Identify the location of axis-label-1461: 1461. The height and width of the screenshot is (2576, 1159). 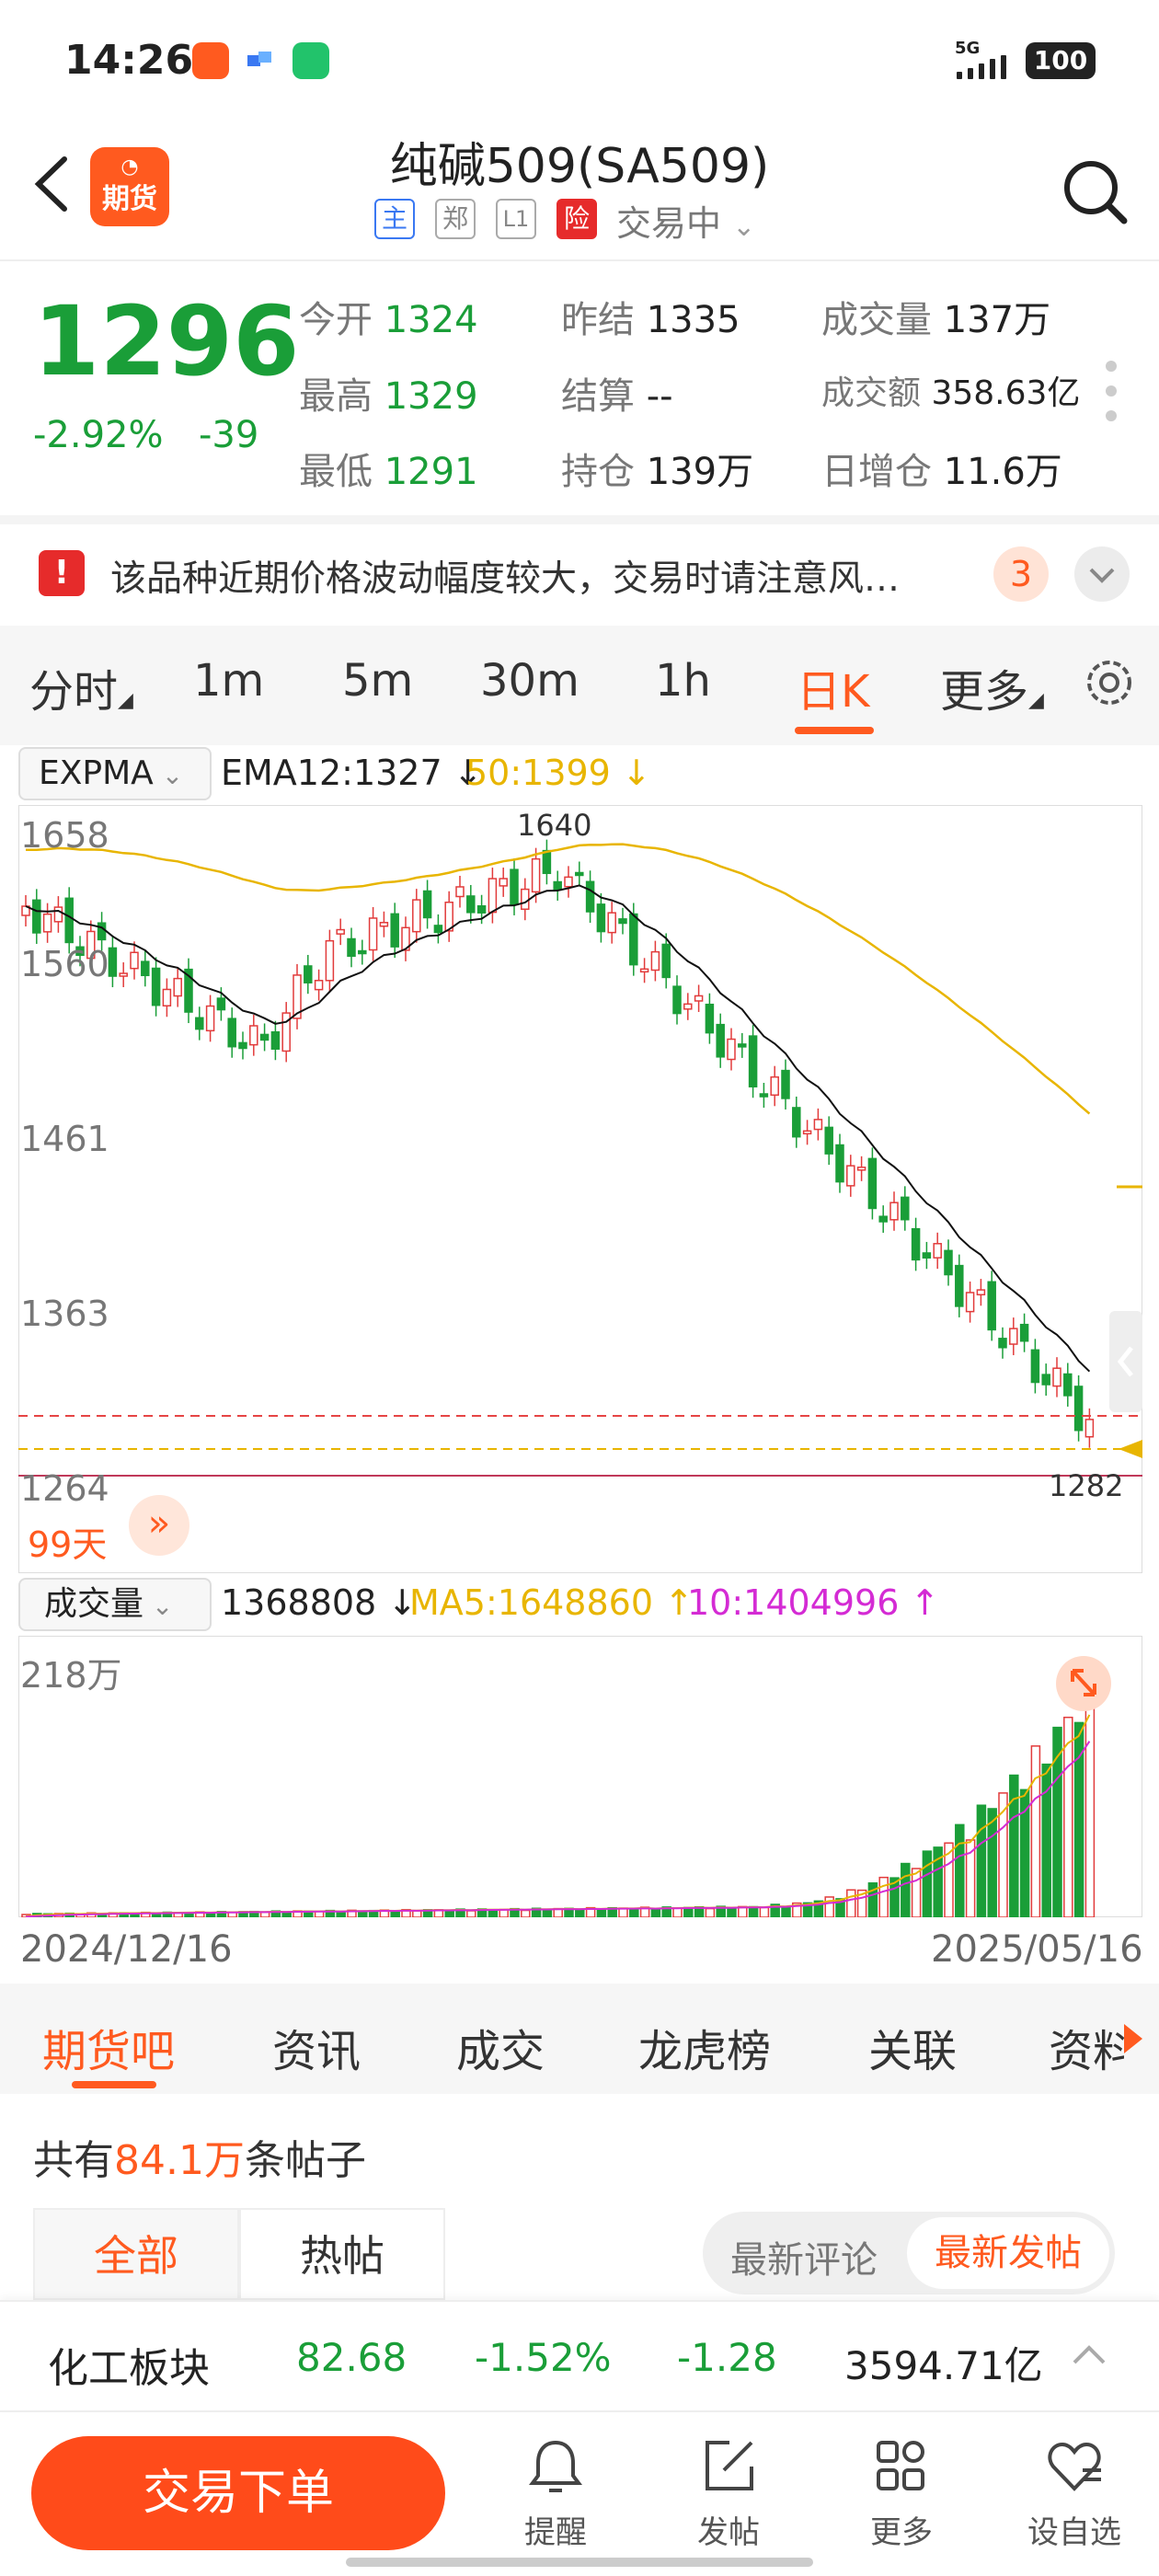
(64, 1139).